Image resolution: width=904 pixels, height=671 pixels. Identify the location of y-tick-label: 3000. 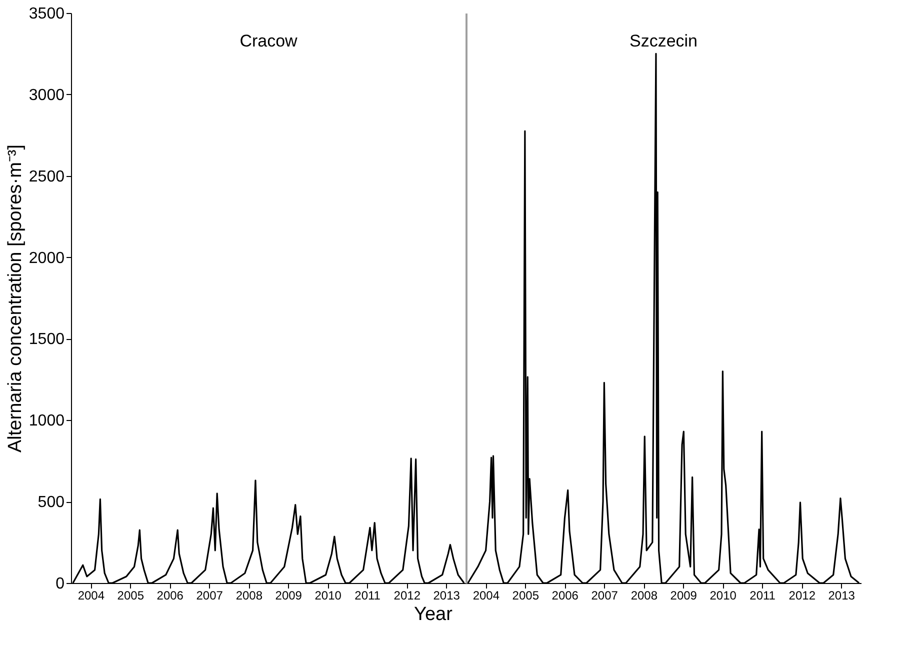
(46, 95).